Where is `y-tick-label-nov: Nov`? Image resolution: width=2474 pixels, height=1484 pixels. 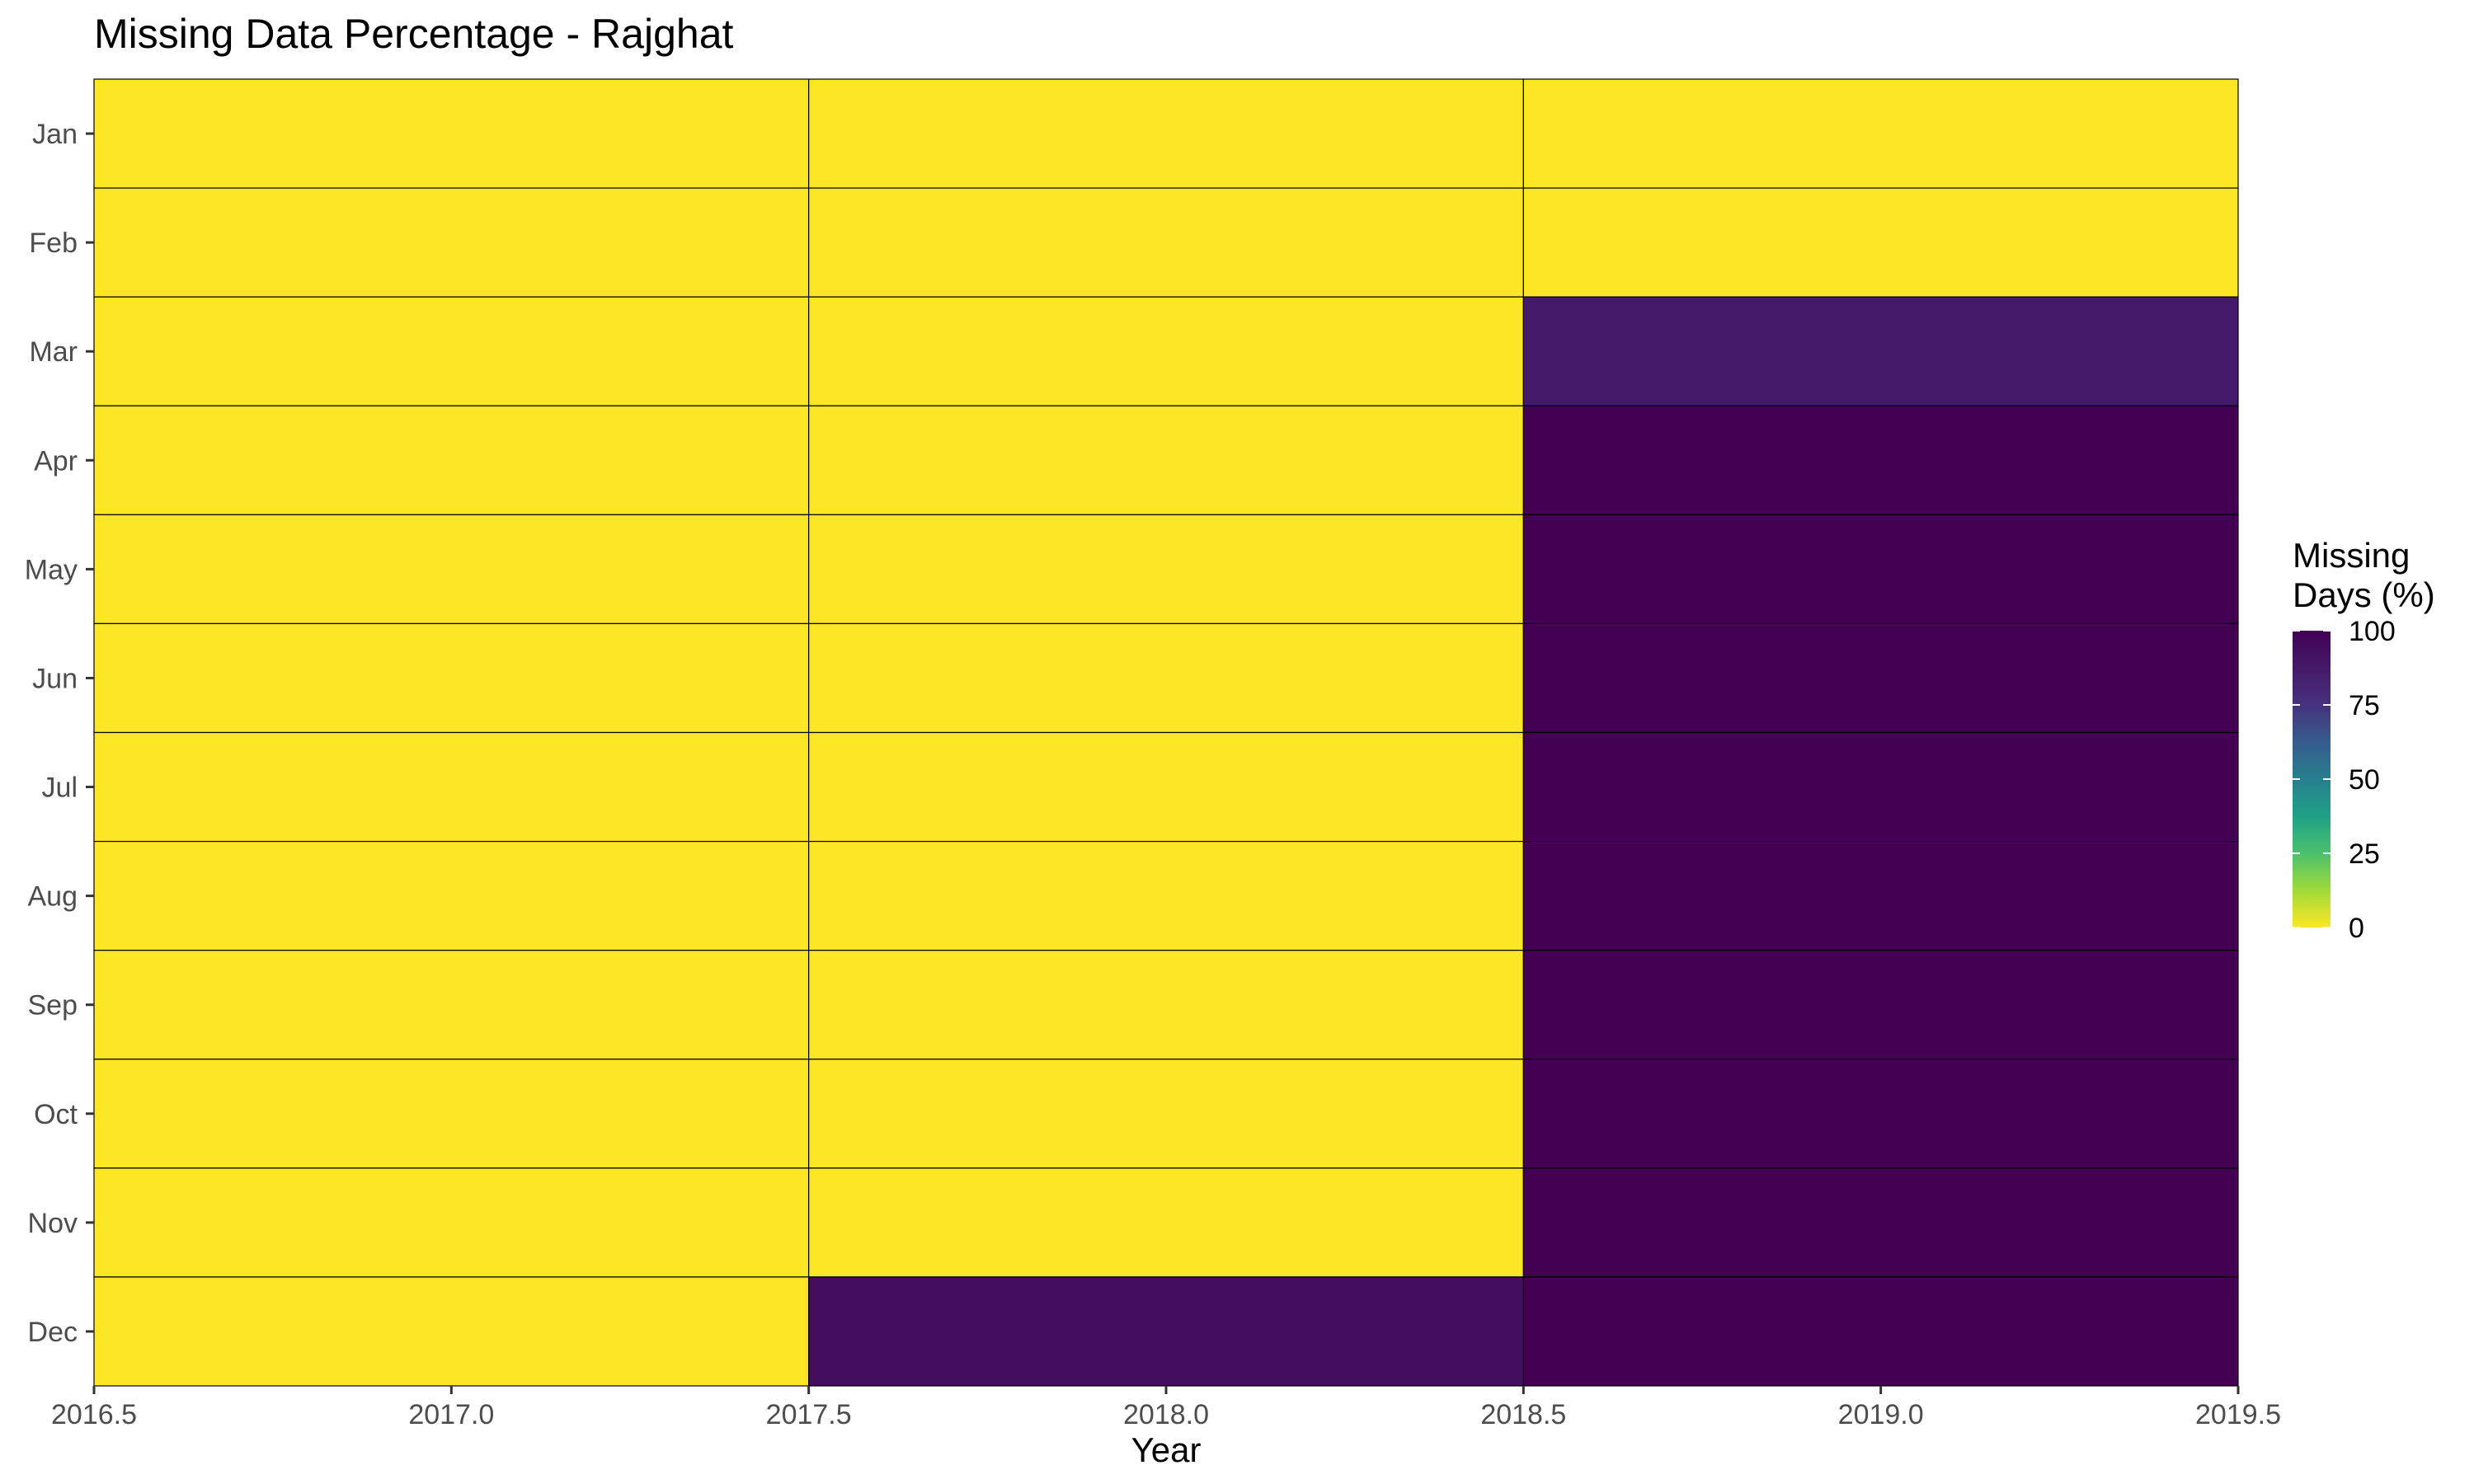 y-tick-label-nov: Nov is located at coordinates (53, 1223).